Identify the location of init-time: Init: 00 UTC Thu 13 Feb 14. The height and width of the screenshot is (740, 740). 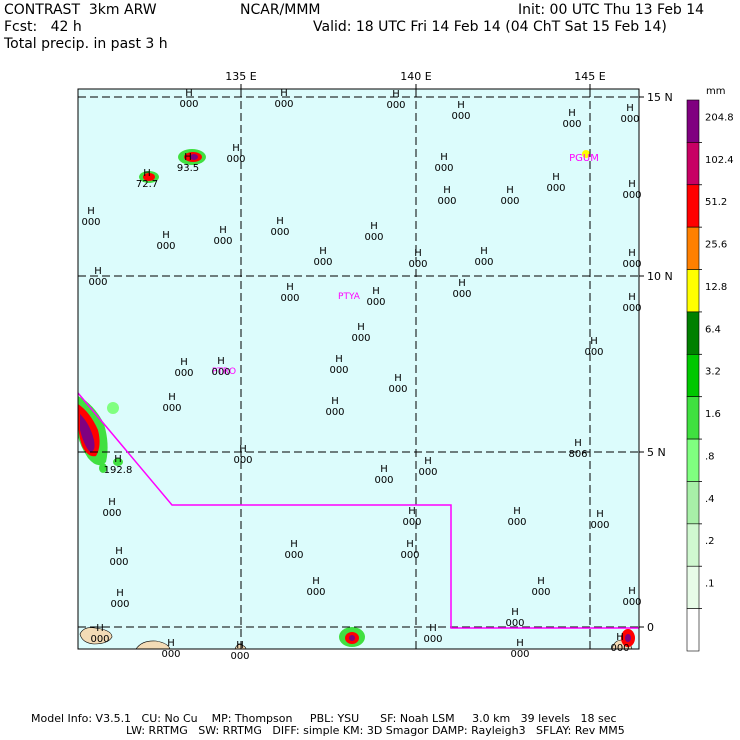
(611, 10).